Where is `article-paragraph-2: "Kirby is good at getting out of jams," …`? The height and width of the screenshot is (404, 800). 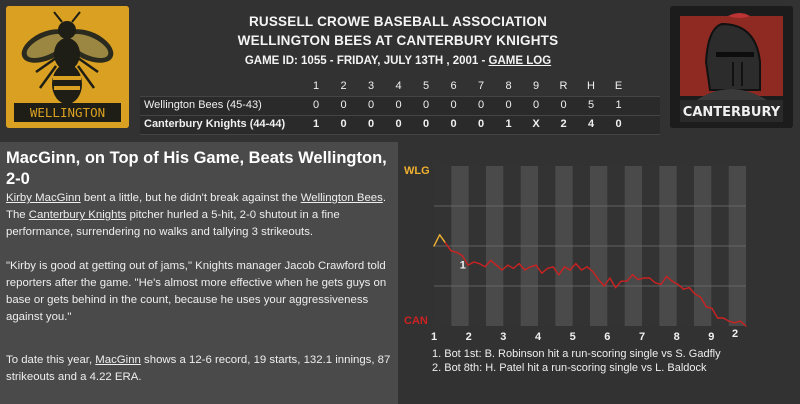 article-paragraph-2: "Kirby is good at getting out of jams," … is located at coordinates (196, 291).